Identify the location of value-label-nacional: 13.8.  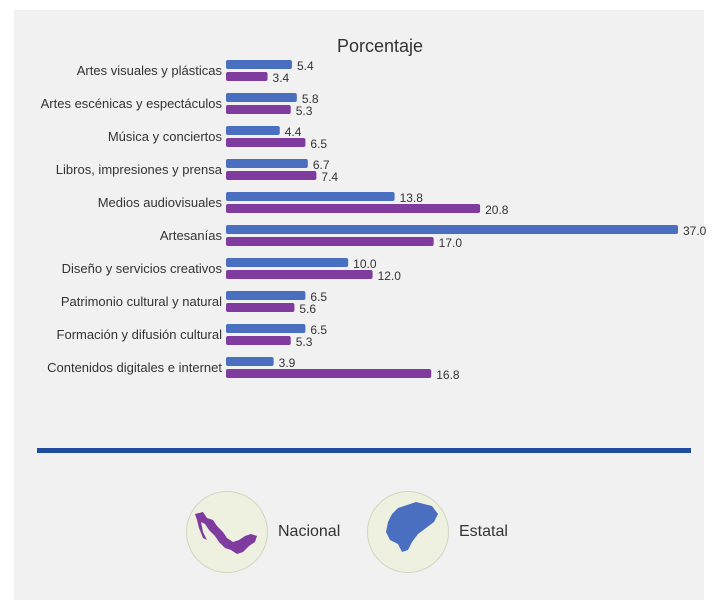
(412, 198).